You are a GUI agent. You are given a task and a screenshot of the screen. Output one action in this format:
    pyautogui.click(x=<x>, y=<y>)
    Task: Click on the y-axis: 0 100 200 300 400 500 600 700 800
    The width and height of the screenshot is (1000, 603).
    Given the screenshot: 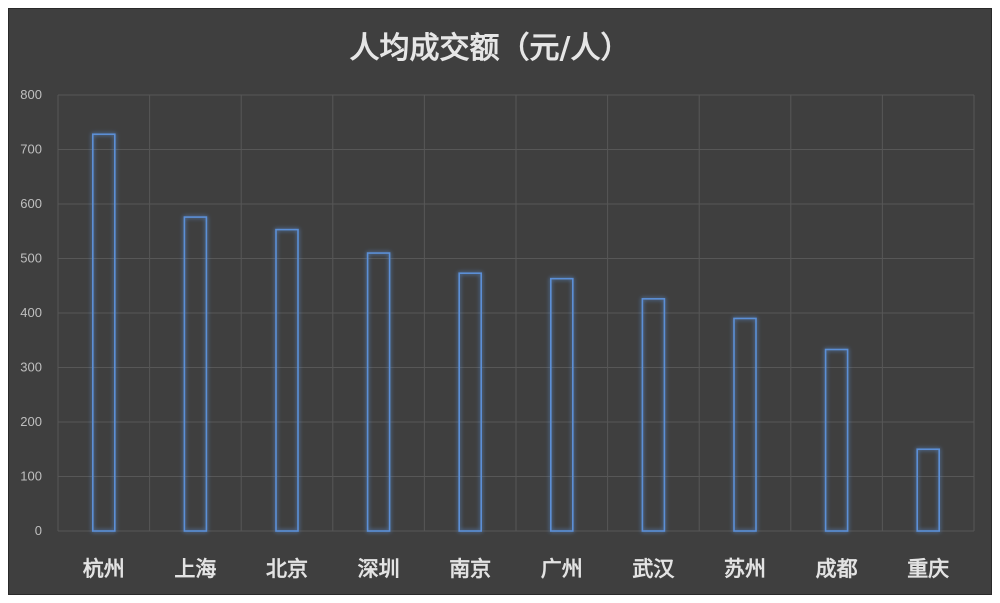 What is the action you would take?
    pyautogui.click(x=31, y=312)
    